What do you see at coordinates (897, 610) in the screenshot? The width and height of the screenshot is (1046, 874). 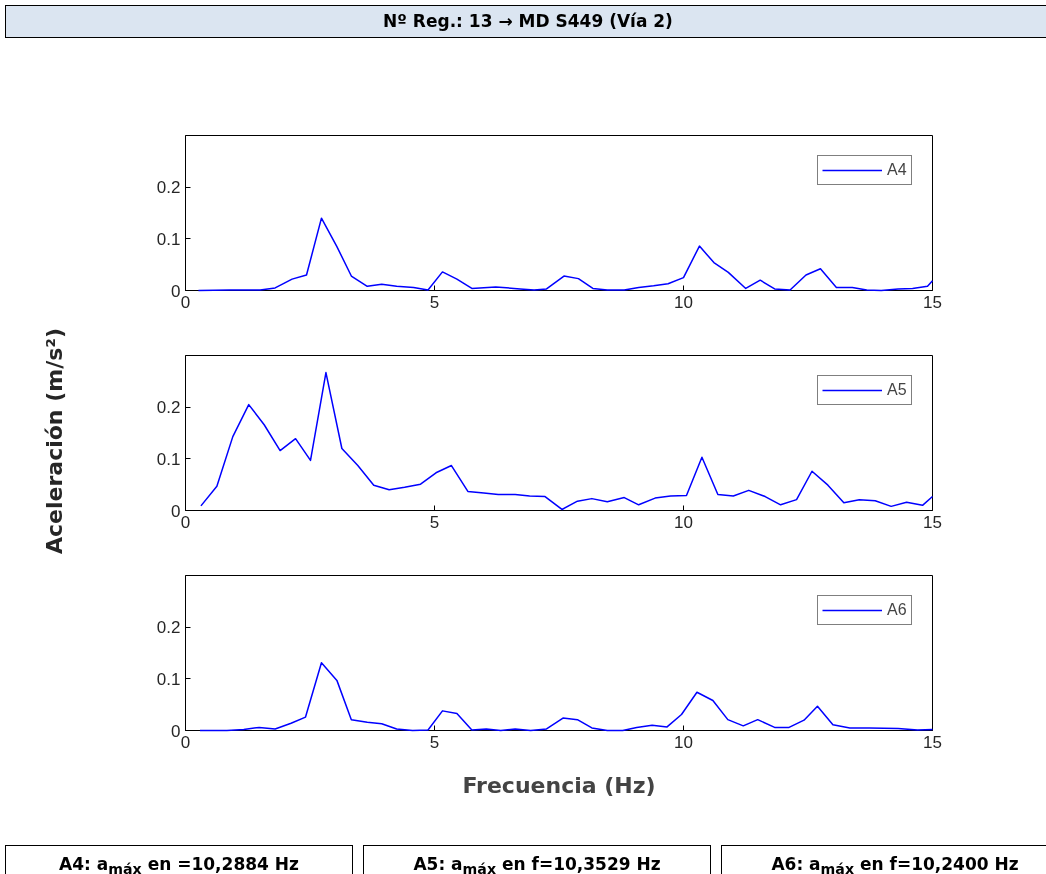 I see `legend-label: A6` at bounding box center [897, 610].